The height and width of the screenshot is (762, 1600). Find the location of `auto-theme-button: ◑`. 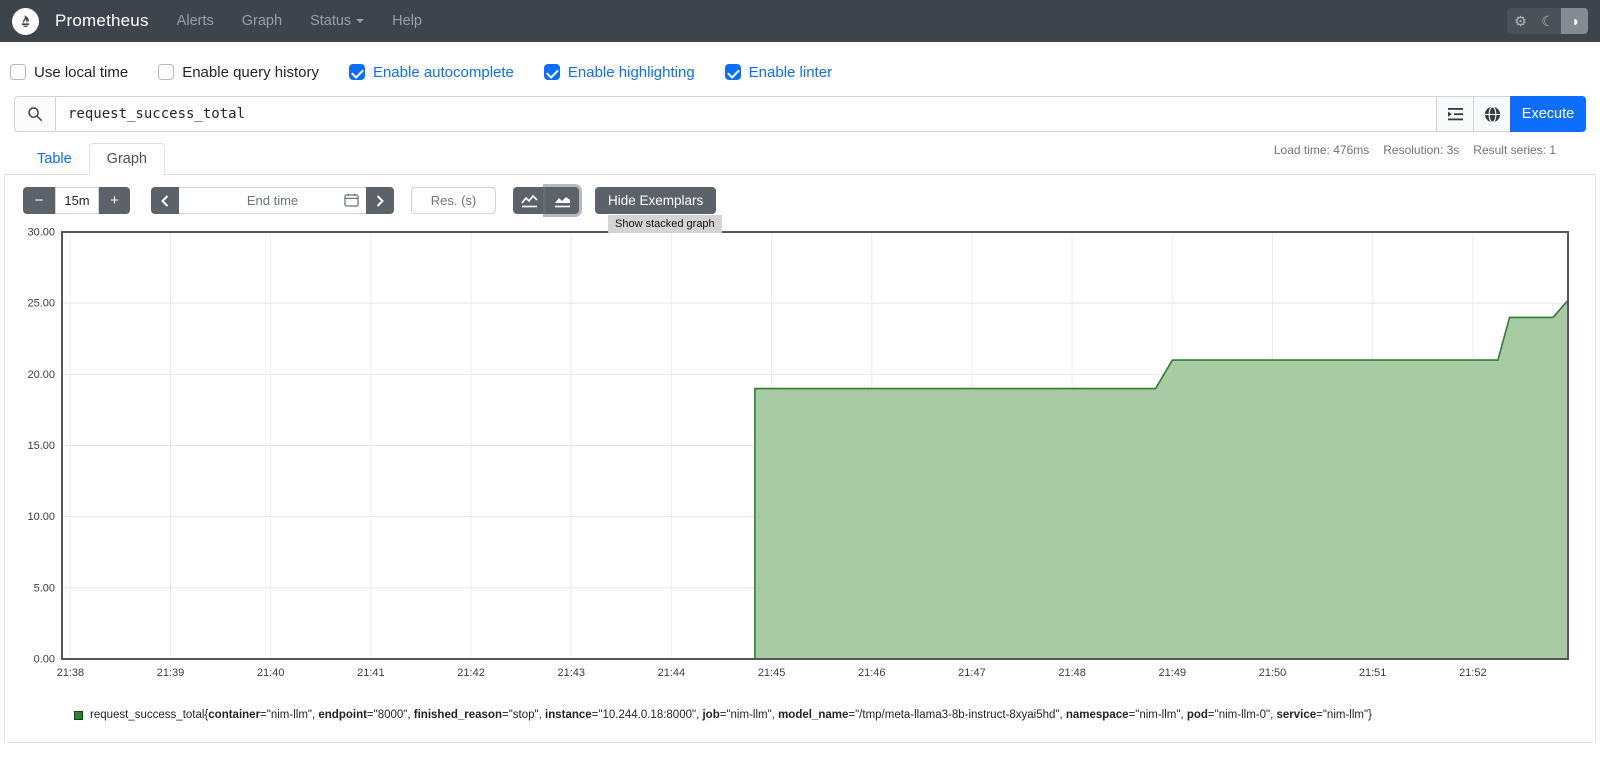

auto-theme-button: ◑ is located at coordinates (1574, 21).